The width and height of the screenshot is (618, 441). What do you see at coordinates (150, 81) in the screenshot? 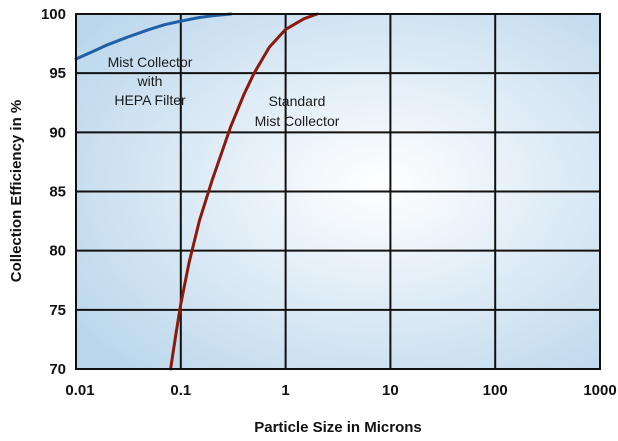
I see `series-annotation: Mist Collector with HEPA Filter` at bounding box center [150, 81].